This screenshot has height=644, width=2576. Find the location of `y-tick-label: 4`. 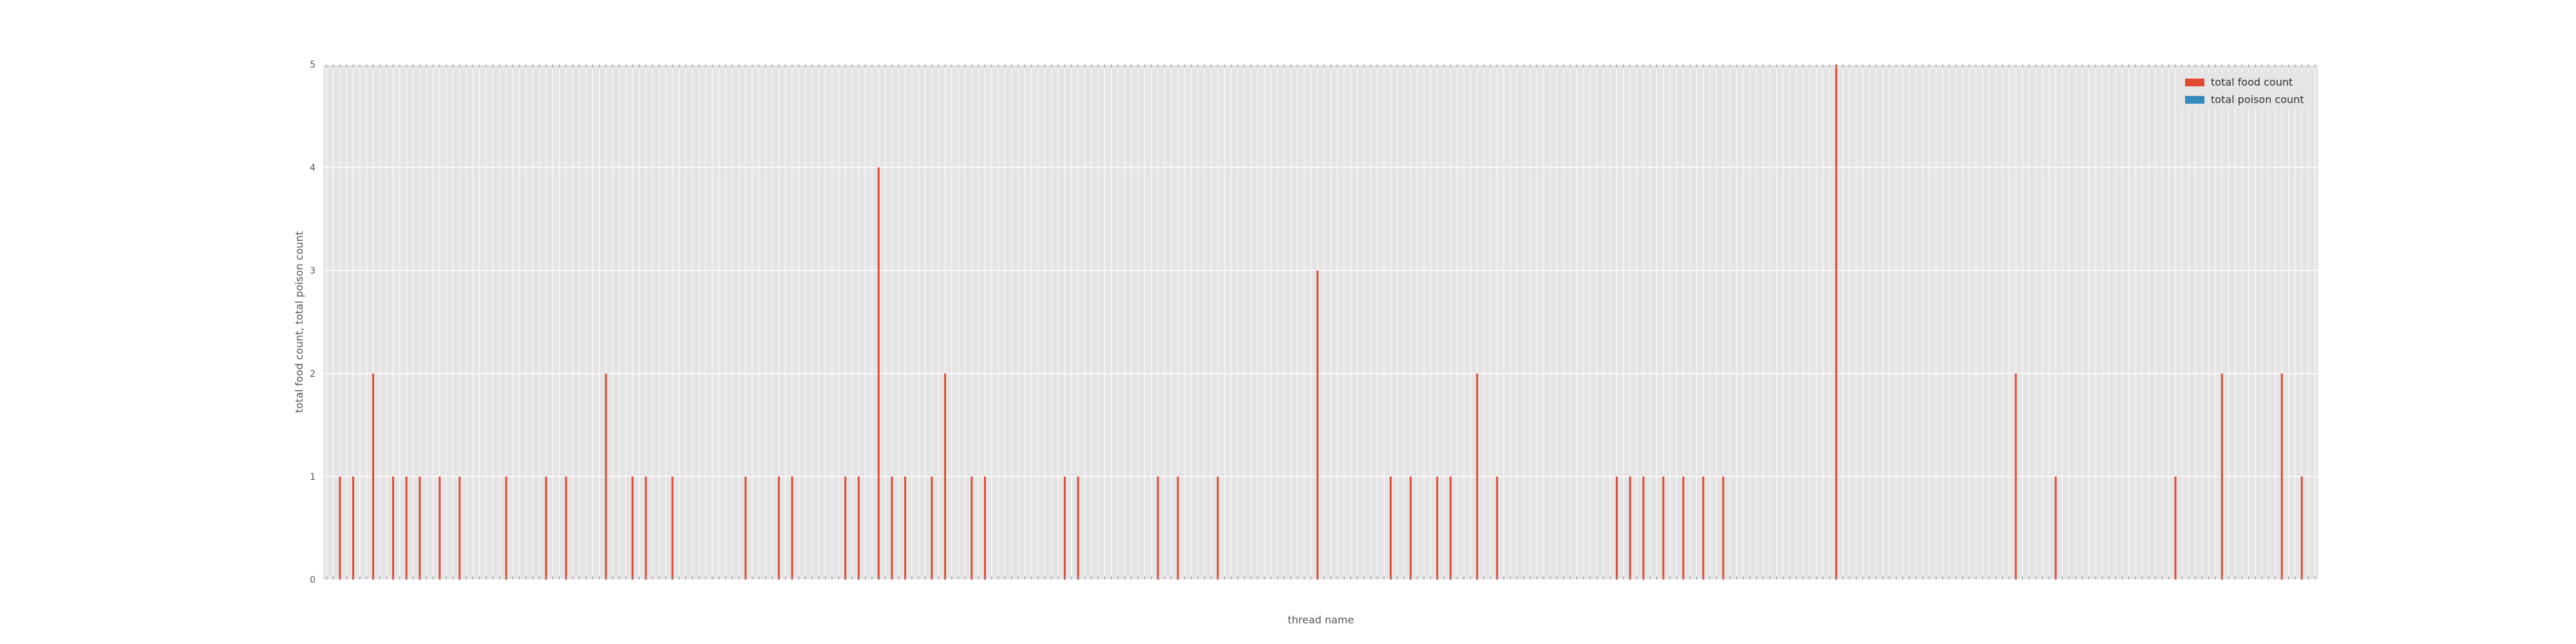

y-tick-label: 4 is located at coordinates (313, 168).